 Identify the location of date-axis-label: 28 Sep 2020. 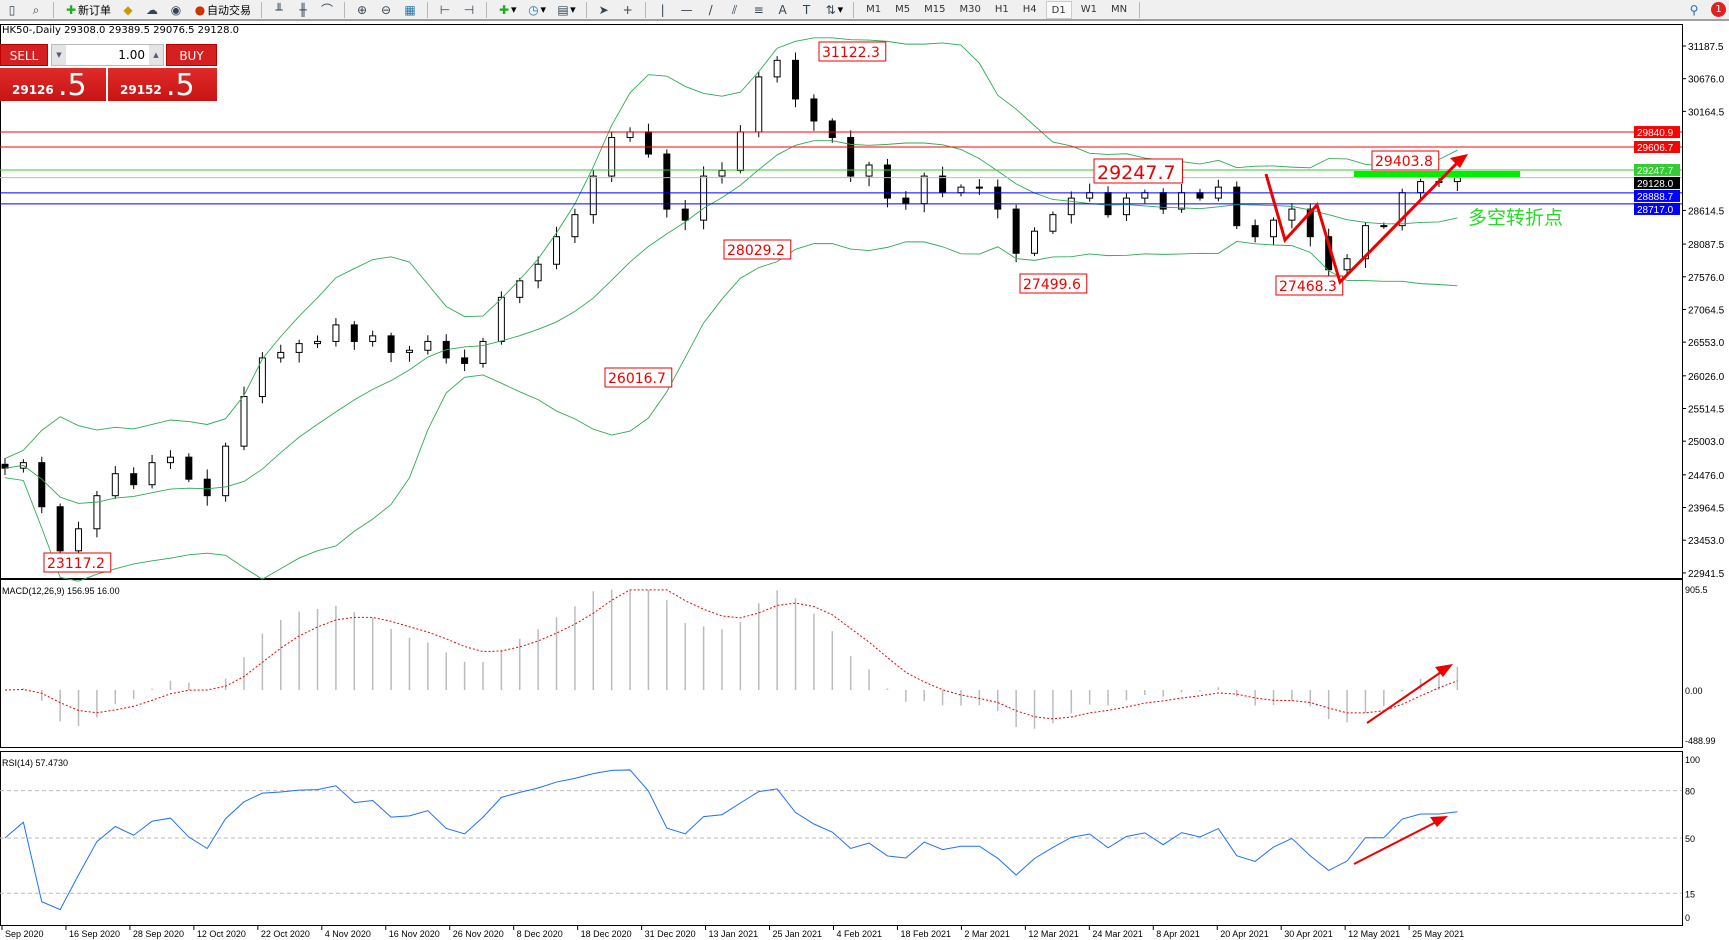
(158, 934).